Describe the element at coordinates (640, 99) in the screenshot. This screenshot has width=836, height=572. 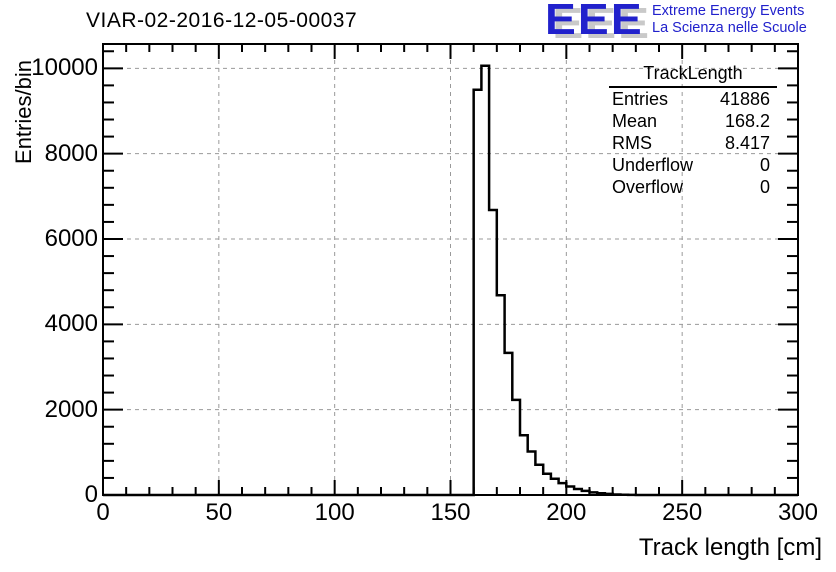
I see `stats-label: Entries` at that location.